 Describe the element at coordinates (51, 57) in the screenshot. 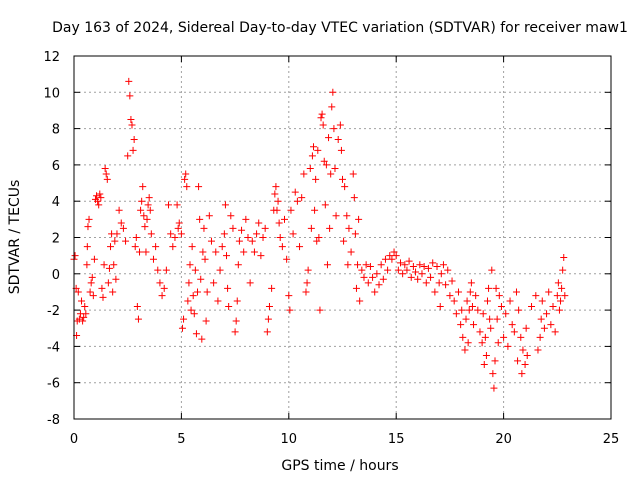

I see `y-tick-label: 12` at that location.